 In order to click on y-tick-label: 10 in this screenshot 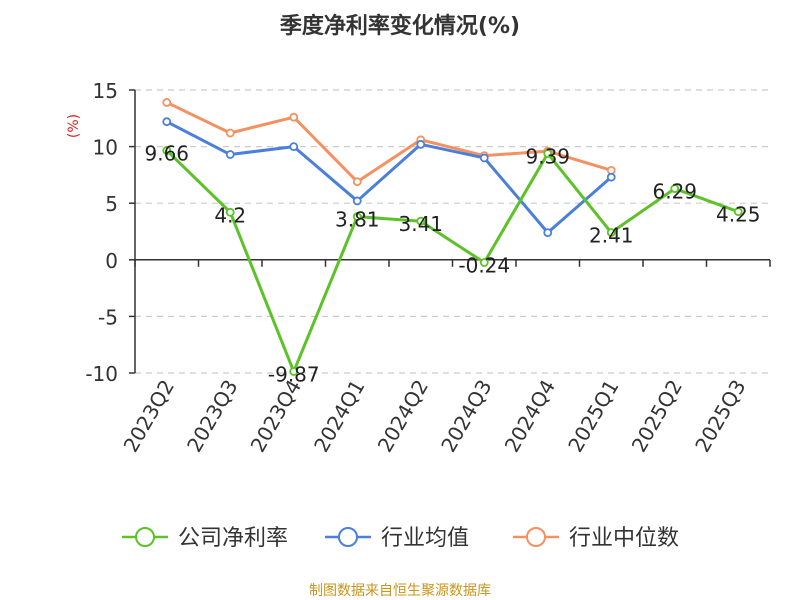, I will do `click(105, 148)`.